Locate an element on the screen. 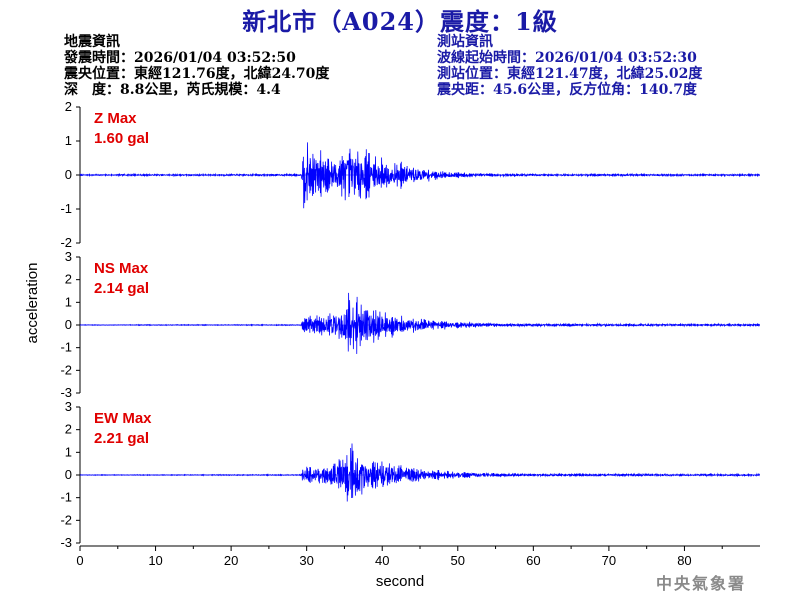  x-tick-label: 40 is located at coordinates (382, 560).